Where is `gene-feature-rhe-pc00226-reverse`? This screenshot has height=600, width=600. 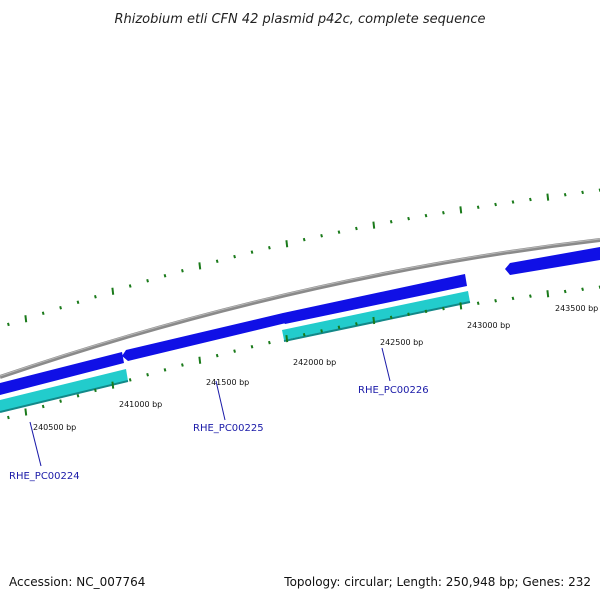
gene-feature-rhe-pc00226-reverse is located at coordinates (376, 315).